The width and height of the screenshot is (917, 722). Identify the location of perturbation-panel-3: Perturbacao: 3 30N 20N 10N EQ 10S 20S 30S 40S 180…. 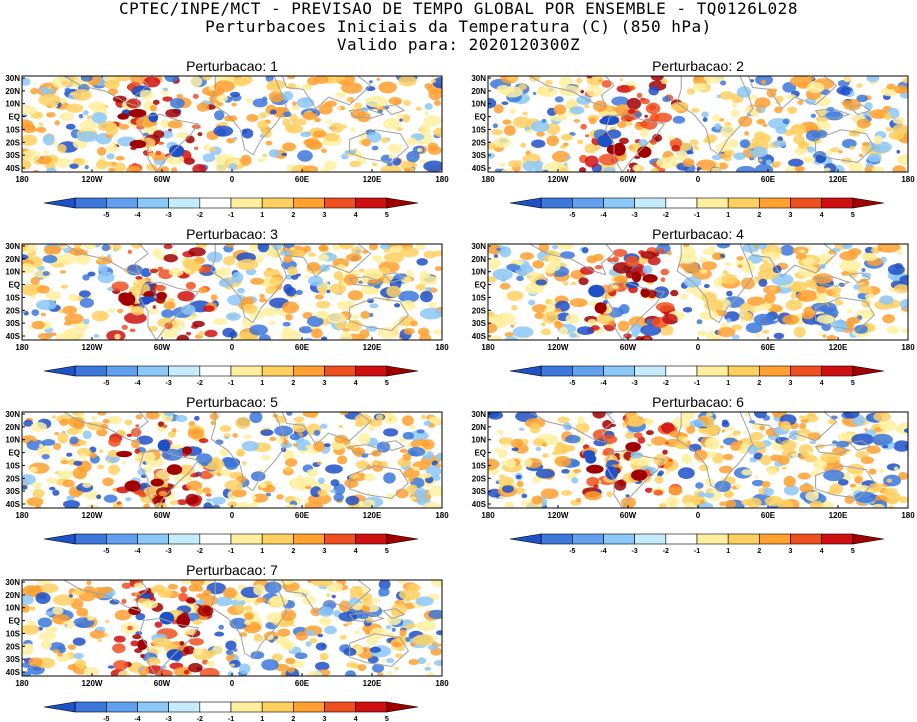
(224, 306).